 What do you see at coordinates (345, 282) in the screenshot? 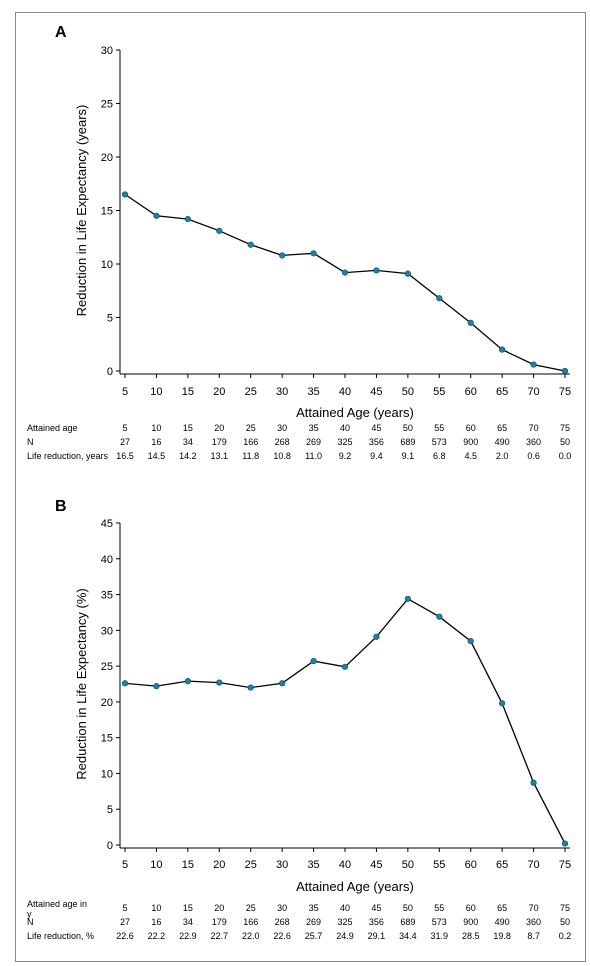
I see `series-line` at bounding box center [345, 282].